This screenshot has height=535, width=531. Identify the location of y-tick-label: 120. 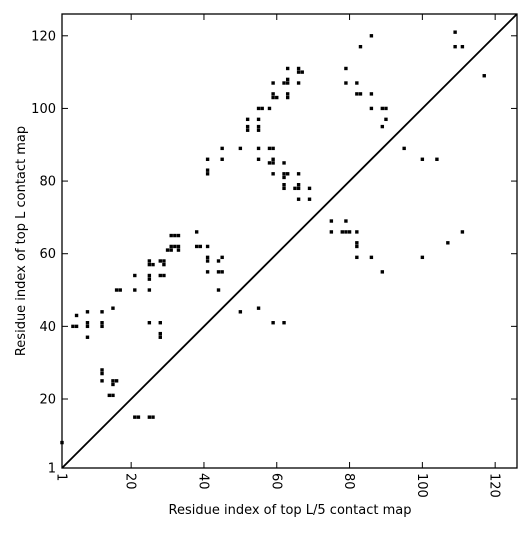
(43, 36).